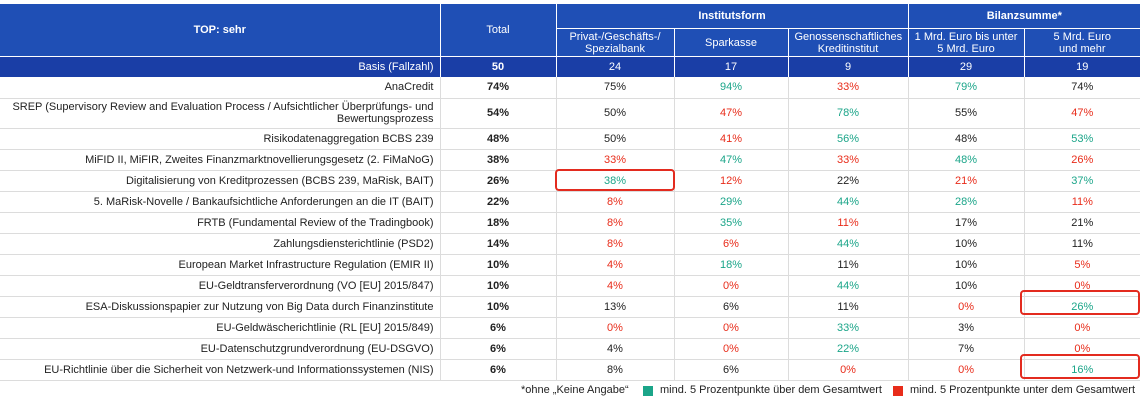 This screenshot has width=1140, height=401. Describe the element at coordinates (966, 36) in the screenshot. I see `header-col-line1: 1 Mrd. Euro bis unter` at that location.